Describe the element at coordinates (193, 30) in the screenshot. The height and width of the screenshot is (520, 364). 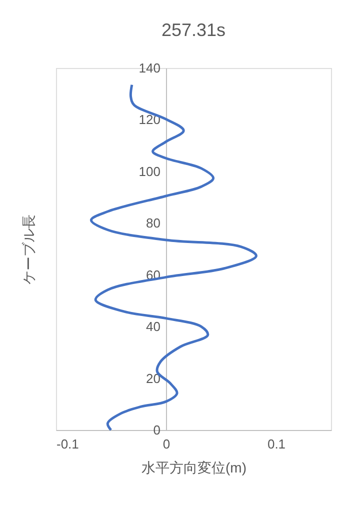
I see `chart-title: 257.31s` at that location.